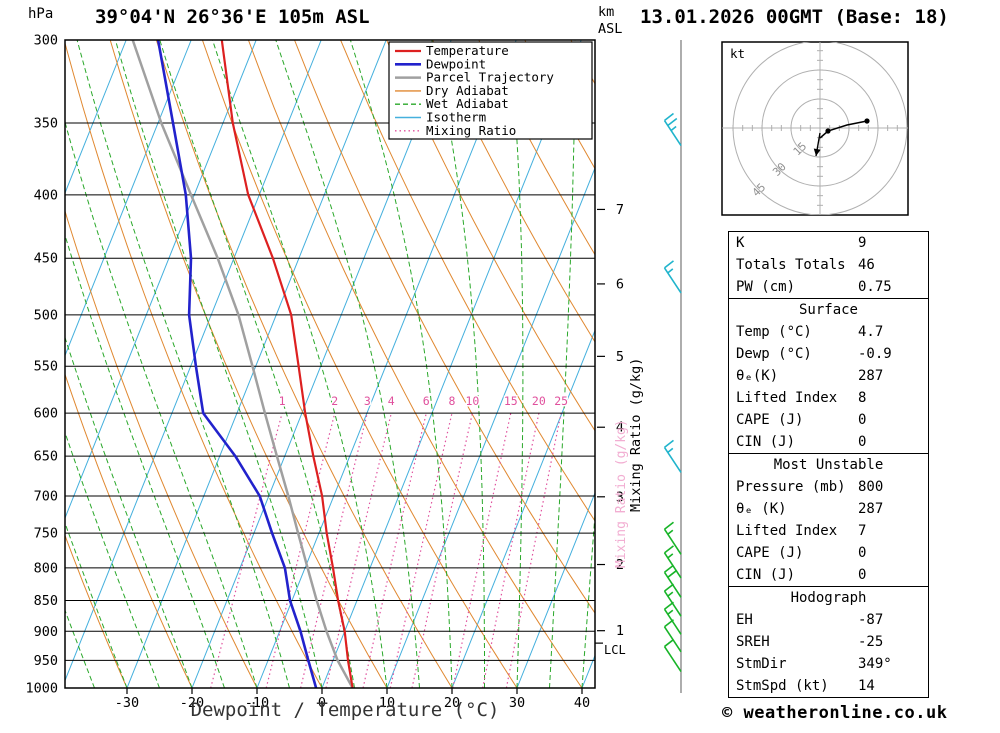  I want to click on table-row-label: SREH, so click(753, 642).